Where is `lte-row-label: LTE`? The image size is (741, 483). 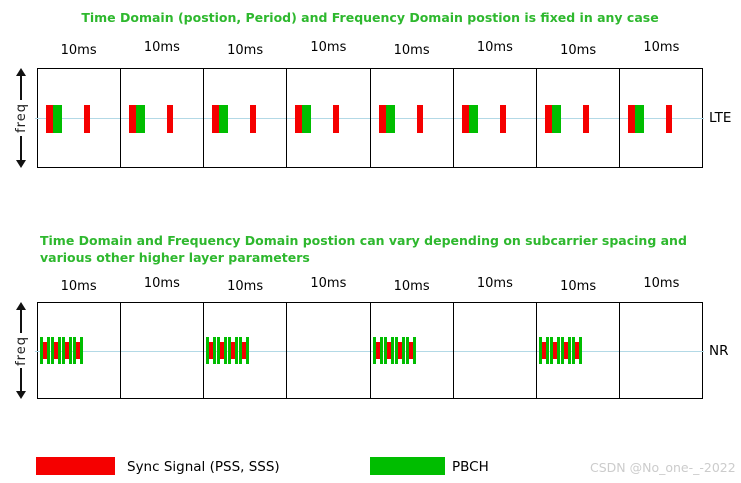
lte-row-label: LTE is located at coordinates (720, 118).